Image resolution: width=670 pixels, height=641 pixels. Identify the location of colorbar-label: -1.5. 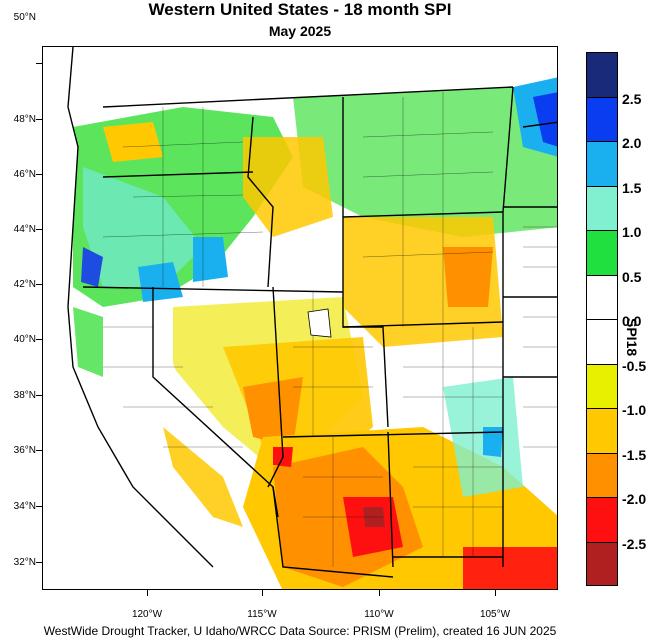
(634, 455).